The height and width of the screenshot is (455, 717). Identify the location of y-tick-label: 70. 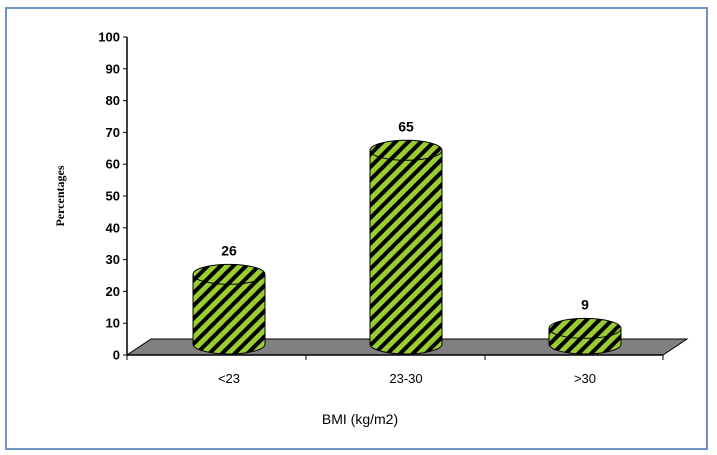
(113, 132).